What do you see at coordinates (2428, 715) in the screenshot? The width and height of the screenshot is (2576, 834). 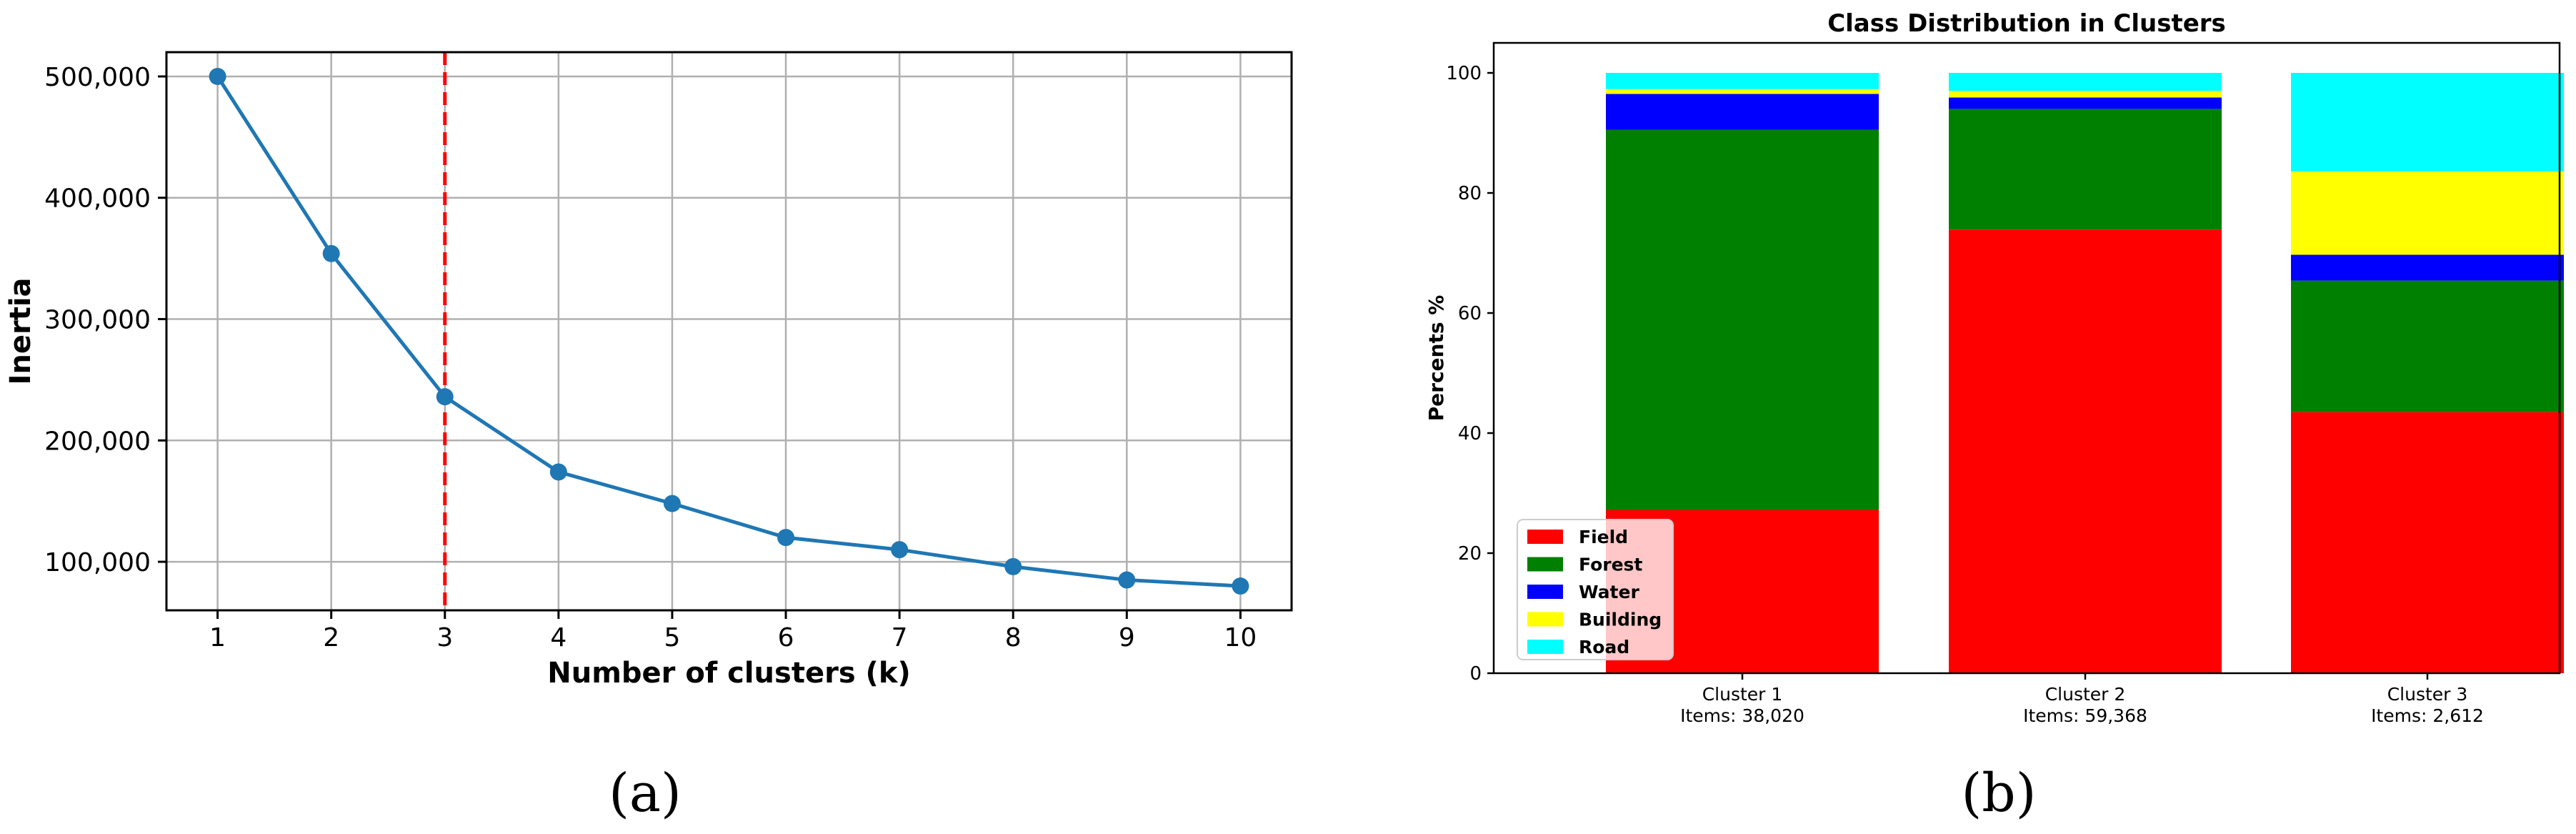 I see `x-tick-sublabel: Items: 2,612` at bounding box center [2428, 715].